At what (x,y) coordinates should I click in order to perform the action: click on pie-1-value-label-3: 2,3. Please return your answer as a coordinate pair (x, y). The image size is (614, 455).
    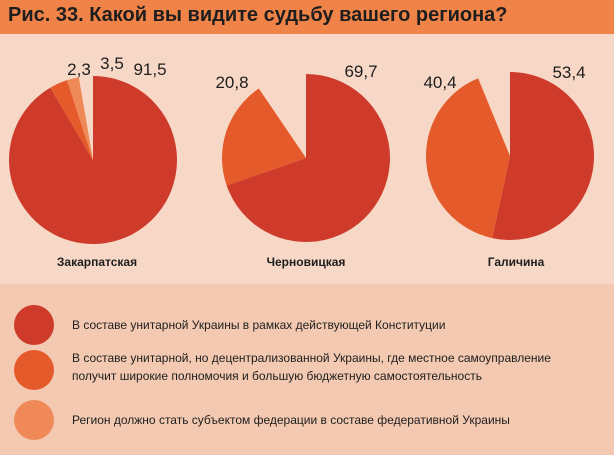
    Looking at the image, I should click on (79, 69).